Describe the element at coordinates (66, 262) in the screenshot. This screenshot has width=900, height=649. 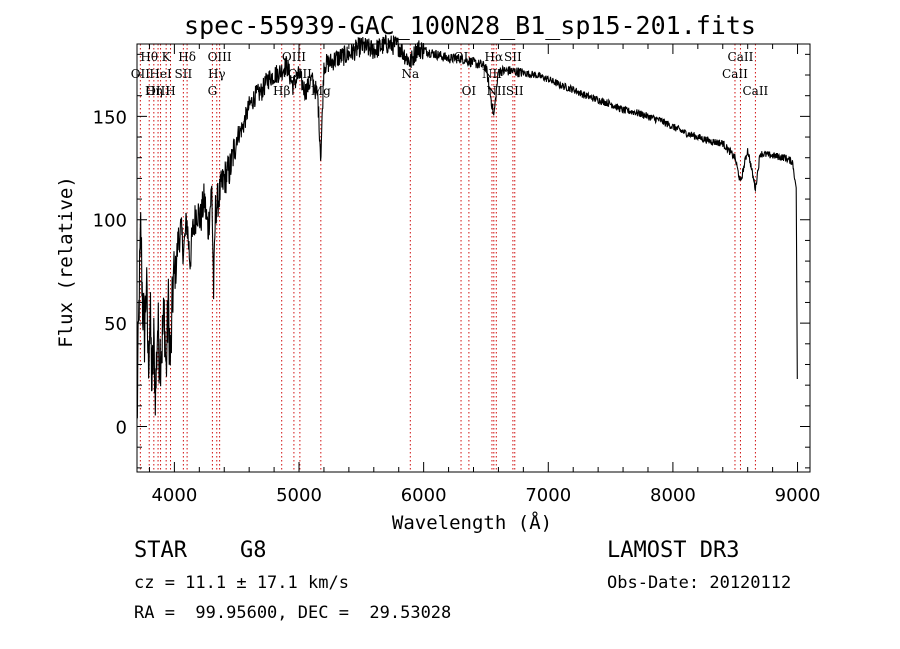
I see `y-axis-label: Flux (relative)` at that location.